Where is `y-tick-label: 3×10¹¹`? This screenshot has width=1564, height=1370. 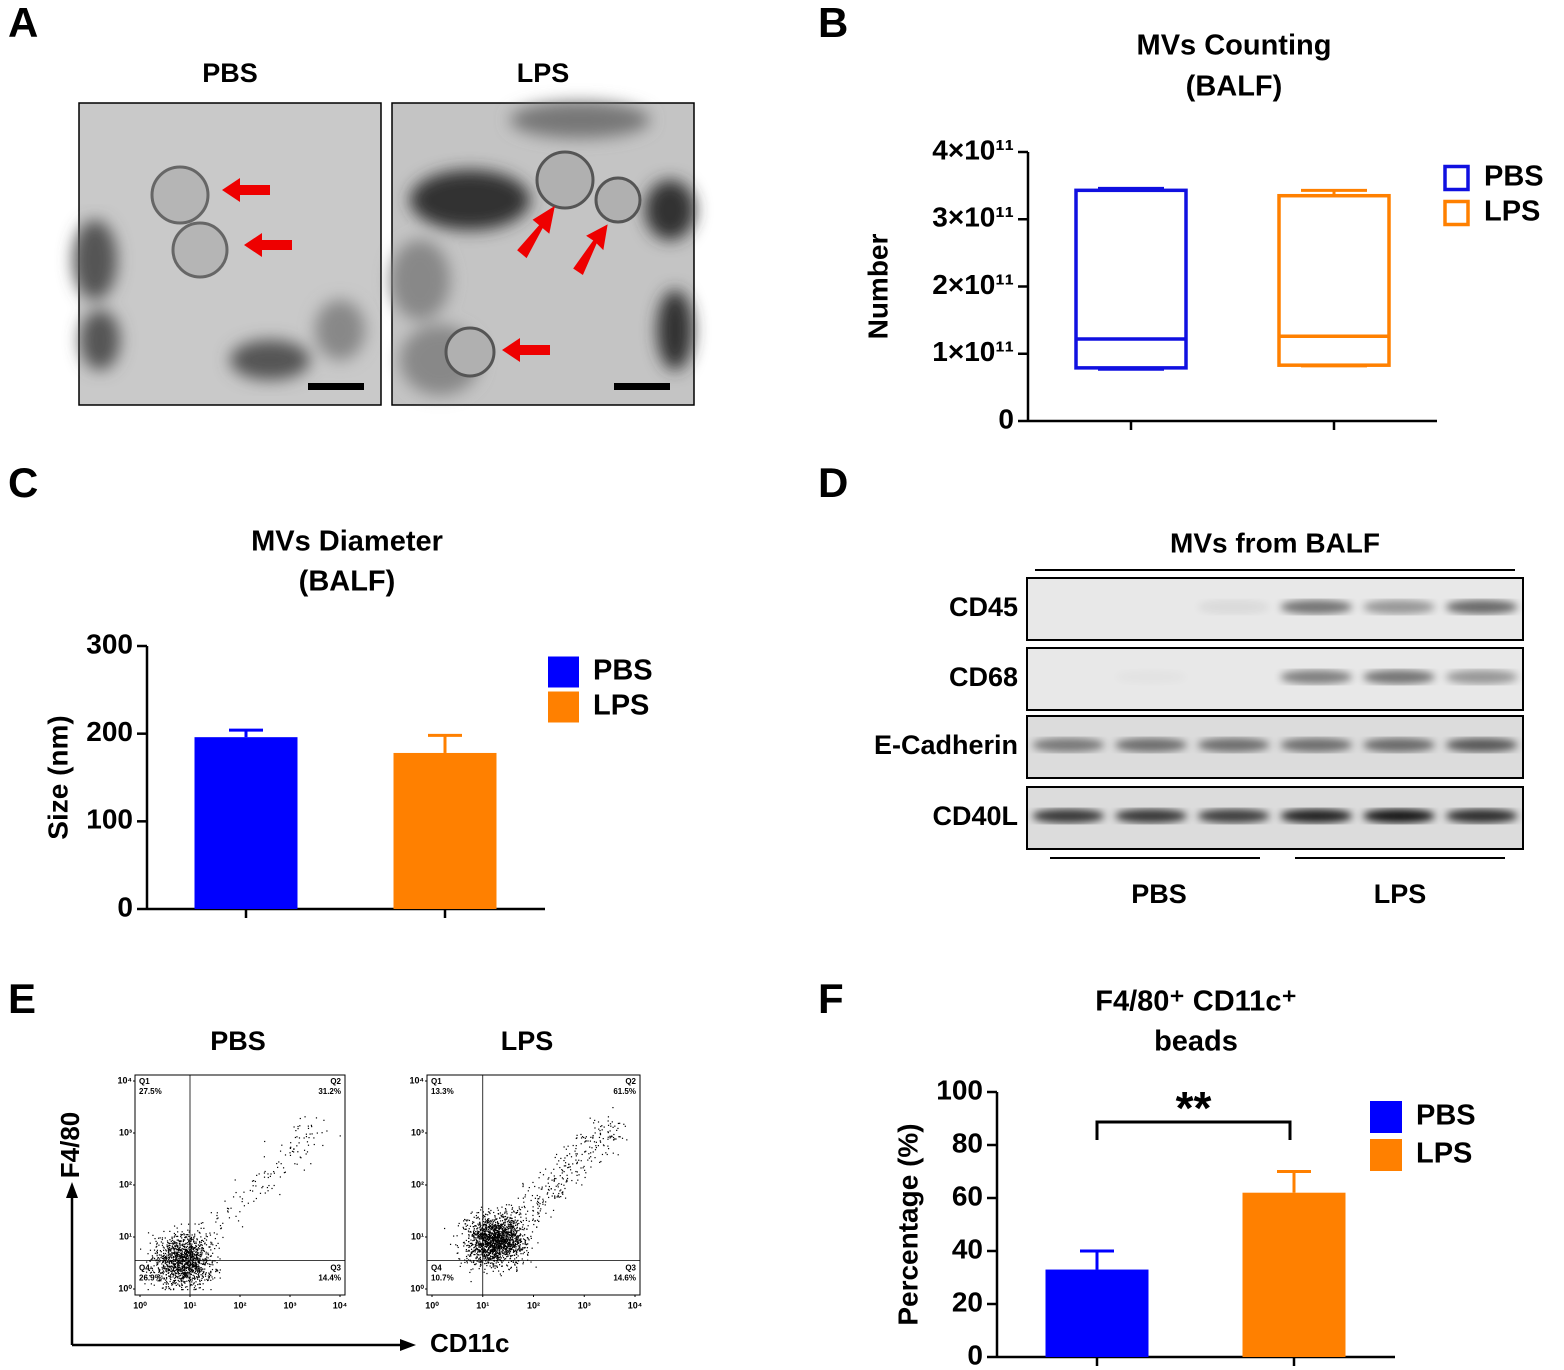 y-tick-label: 3×10¹¹ is located at coordinates (973, 217).